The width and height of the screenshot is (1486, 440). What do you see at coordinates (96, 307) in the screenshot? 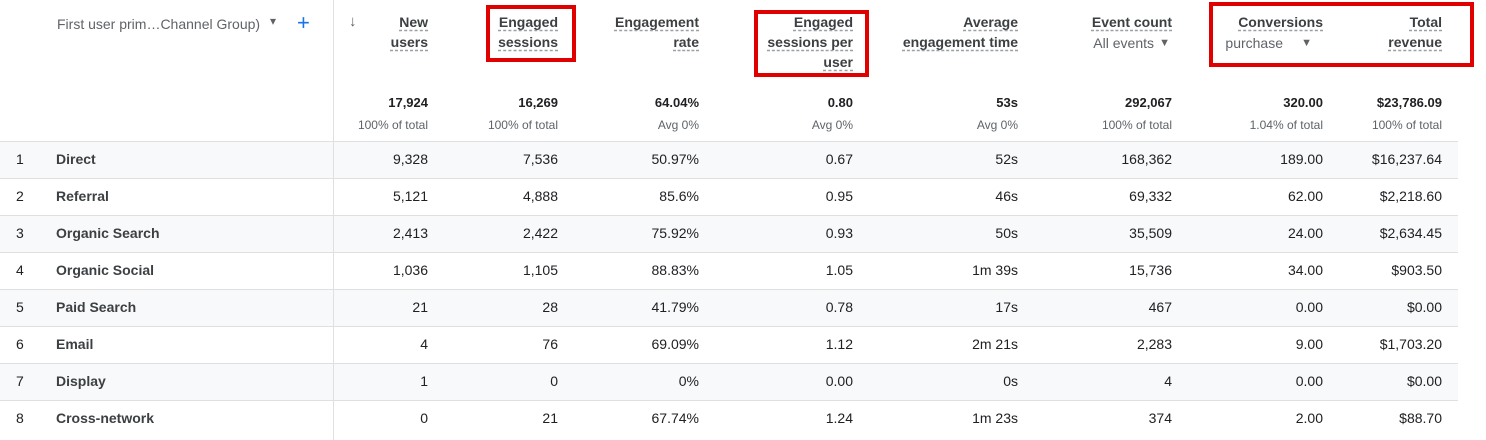
I see `channel-name: Paid Search` at bounding box center [96, 307].